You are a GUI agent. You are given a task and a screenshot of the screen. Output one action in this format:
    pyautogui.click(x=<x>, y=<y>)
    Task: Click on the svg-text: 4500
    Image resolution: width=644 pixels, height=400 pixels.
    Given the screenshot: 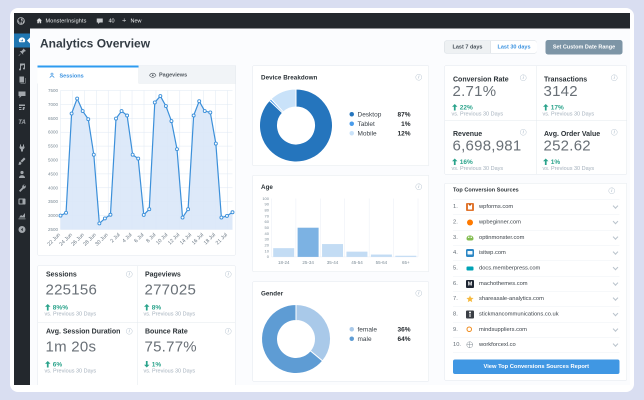 What is the action you would take?
    pyautogui.click(x=53, y=173)
    